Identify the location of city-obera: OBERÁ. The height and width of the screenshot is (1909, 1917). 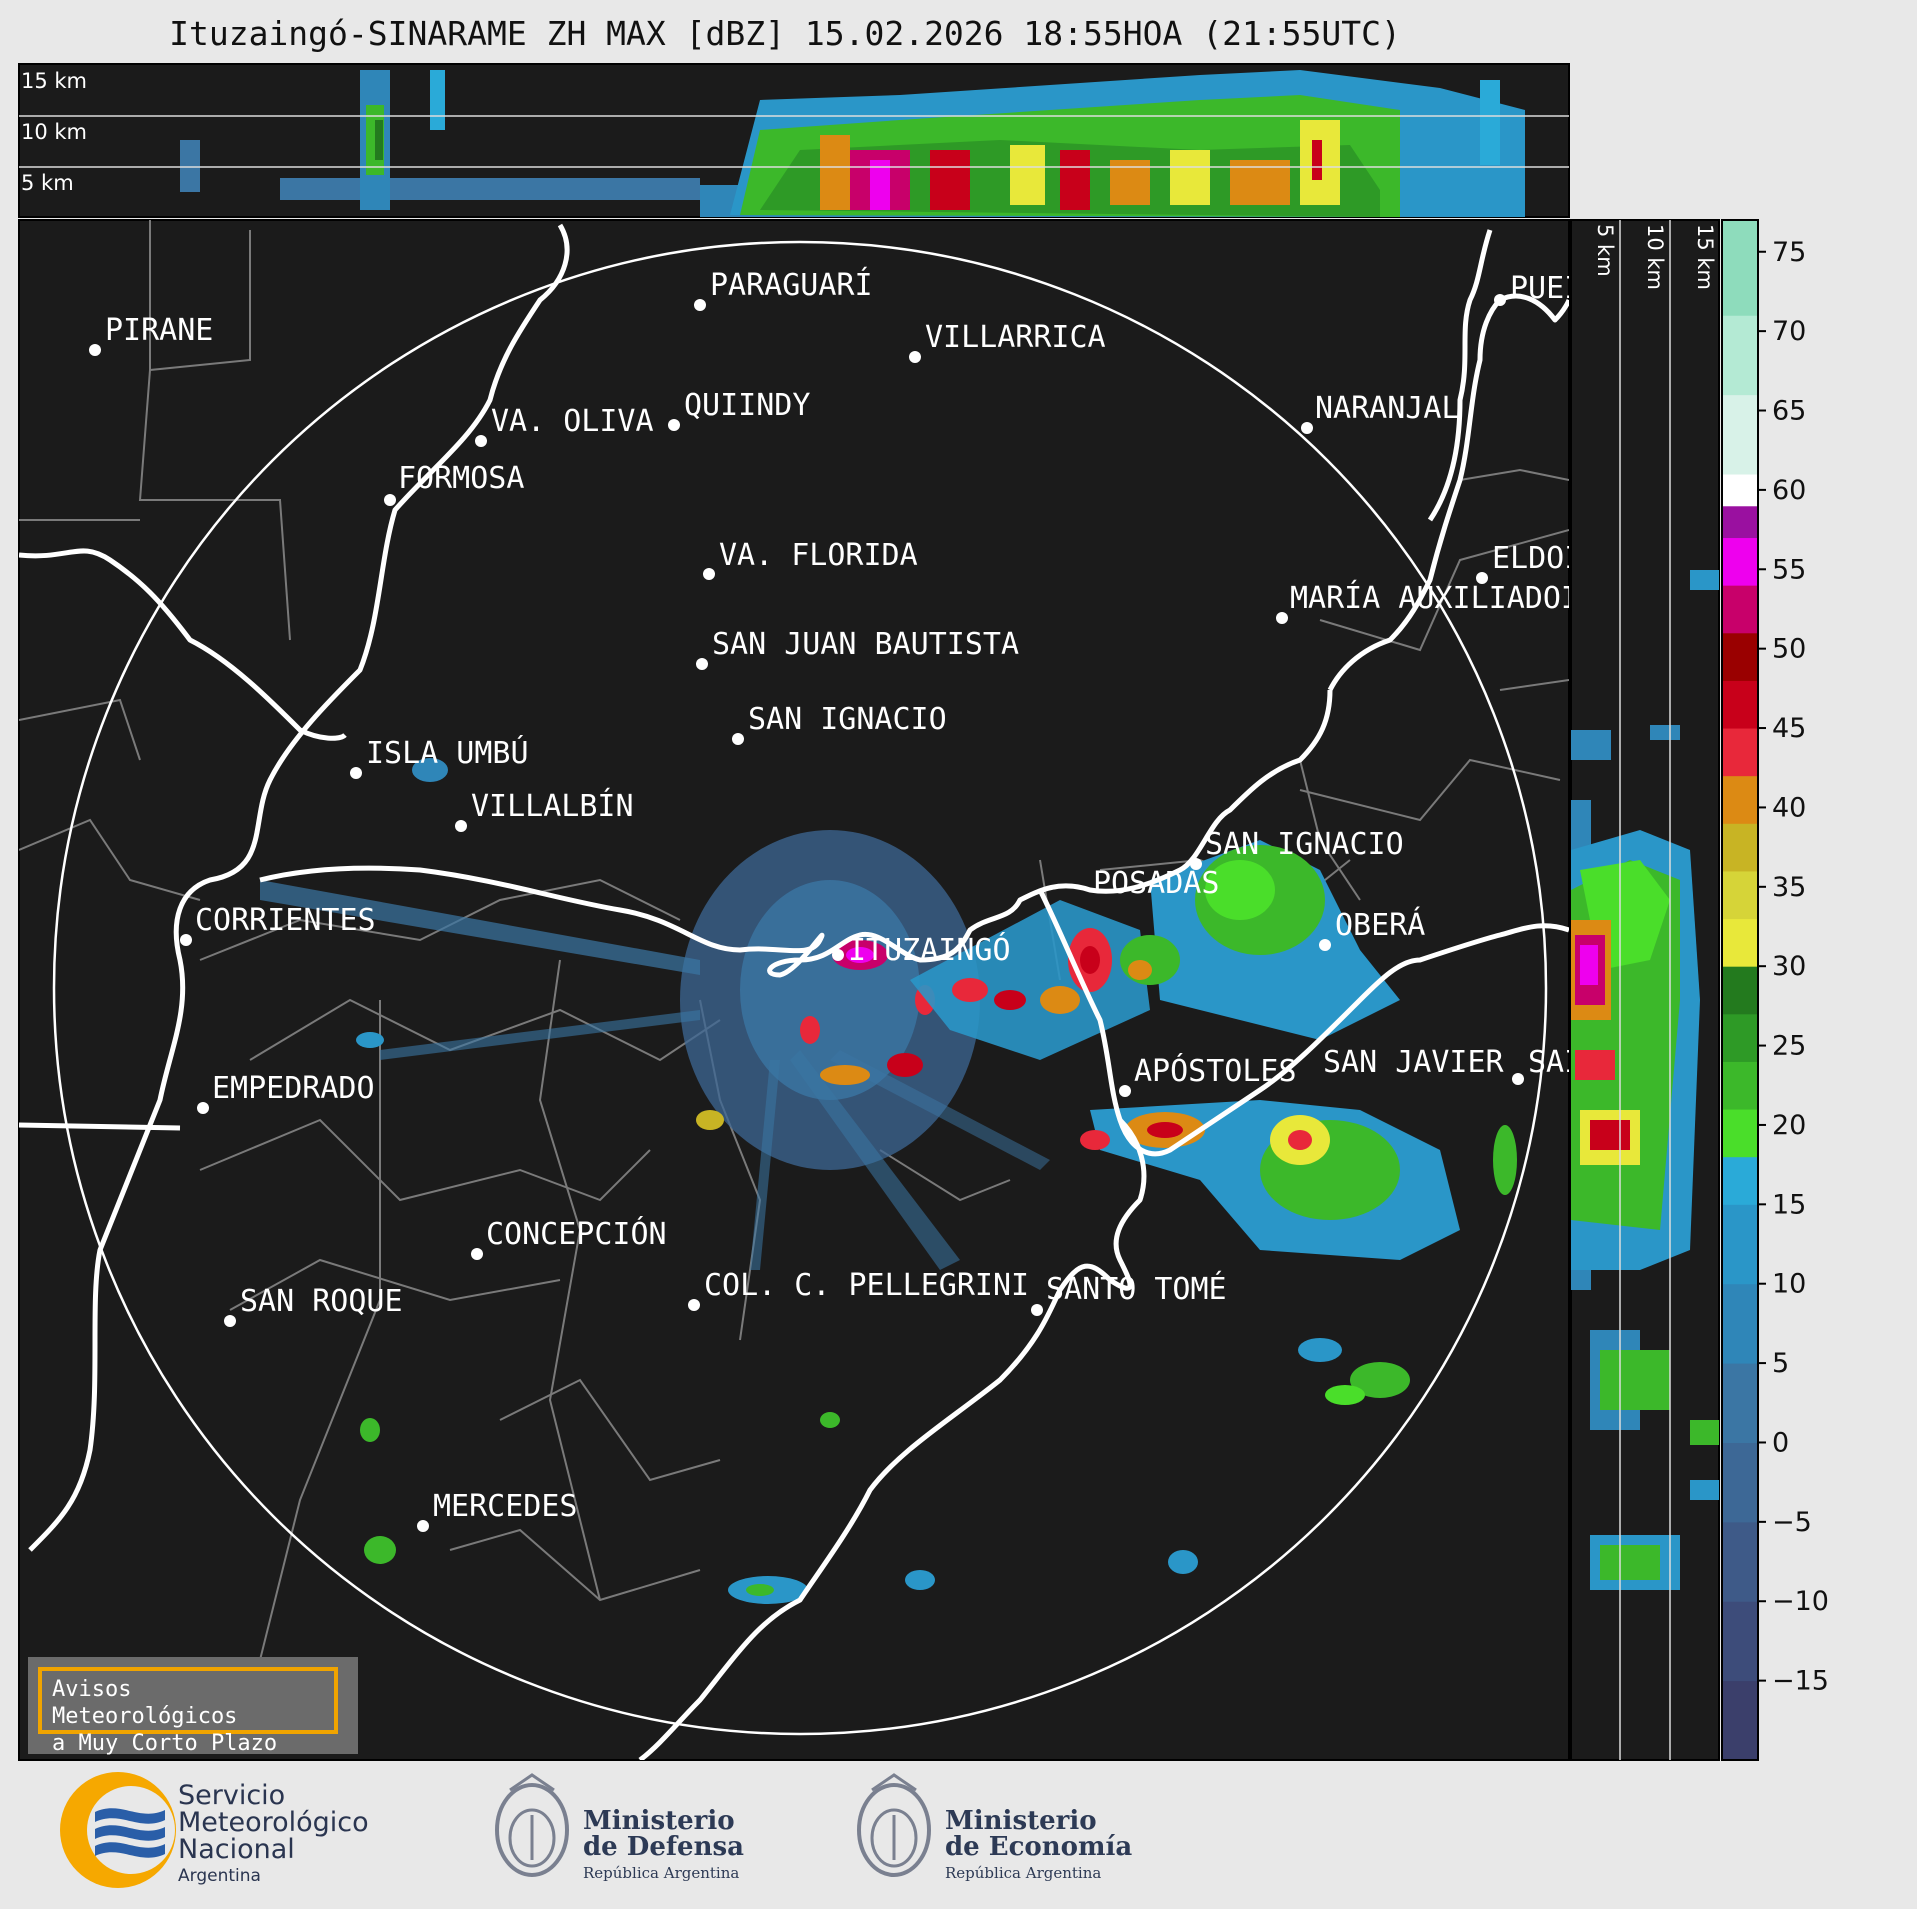
(1372, 929).